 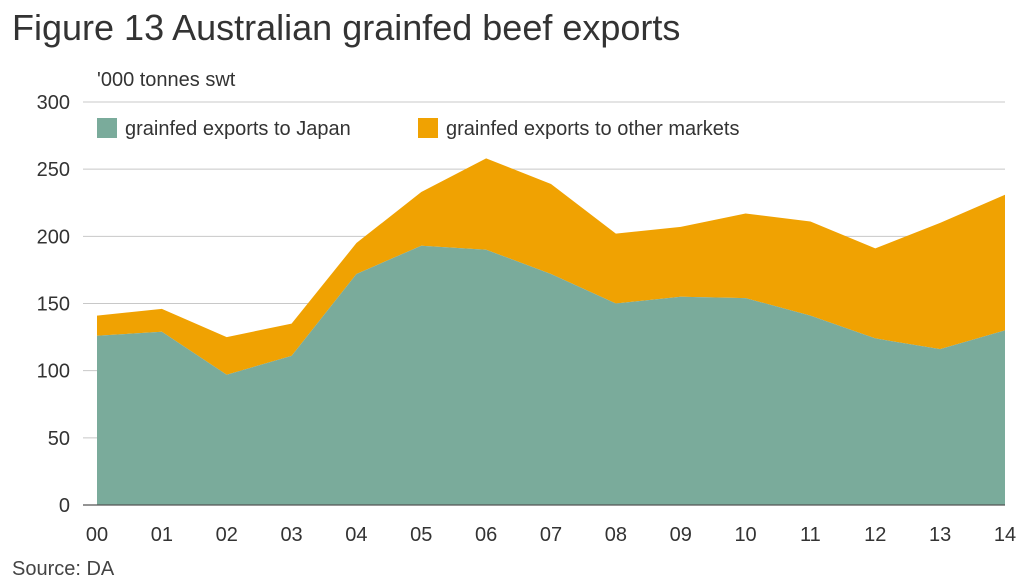 I want to click on x-tick-label: 04, so click(x=356, y=535).